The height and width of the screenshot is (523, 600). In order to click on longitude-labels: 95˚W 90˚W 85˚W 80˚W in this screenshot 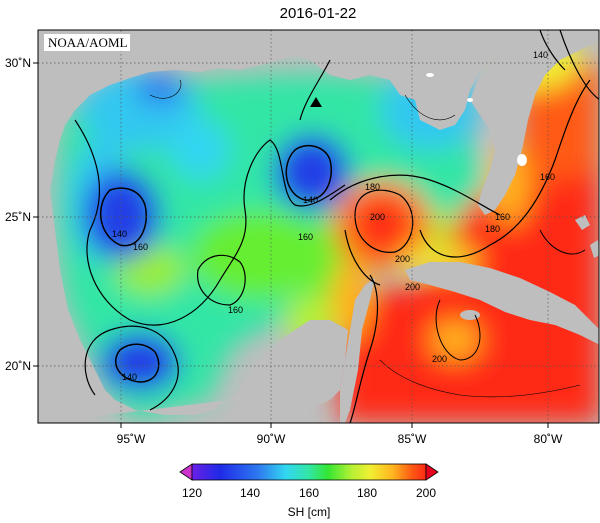, I will do `click(340, 439)`.